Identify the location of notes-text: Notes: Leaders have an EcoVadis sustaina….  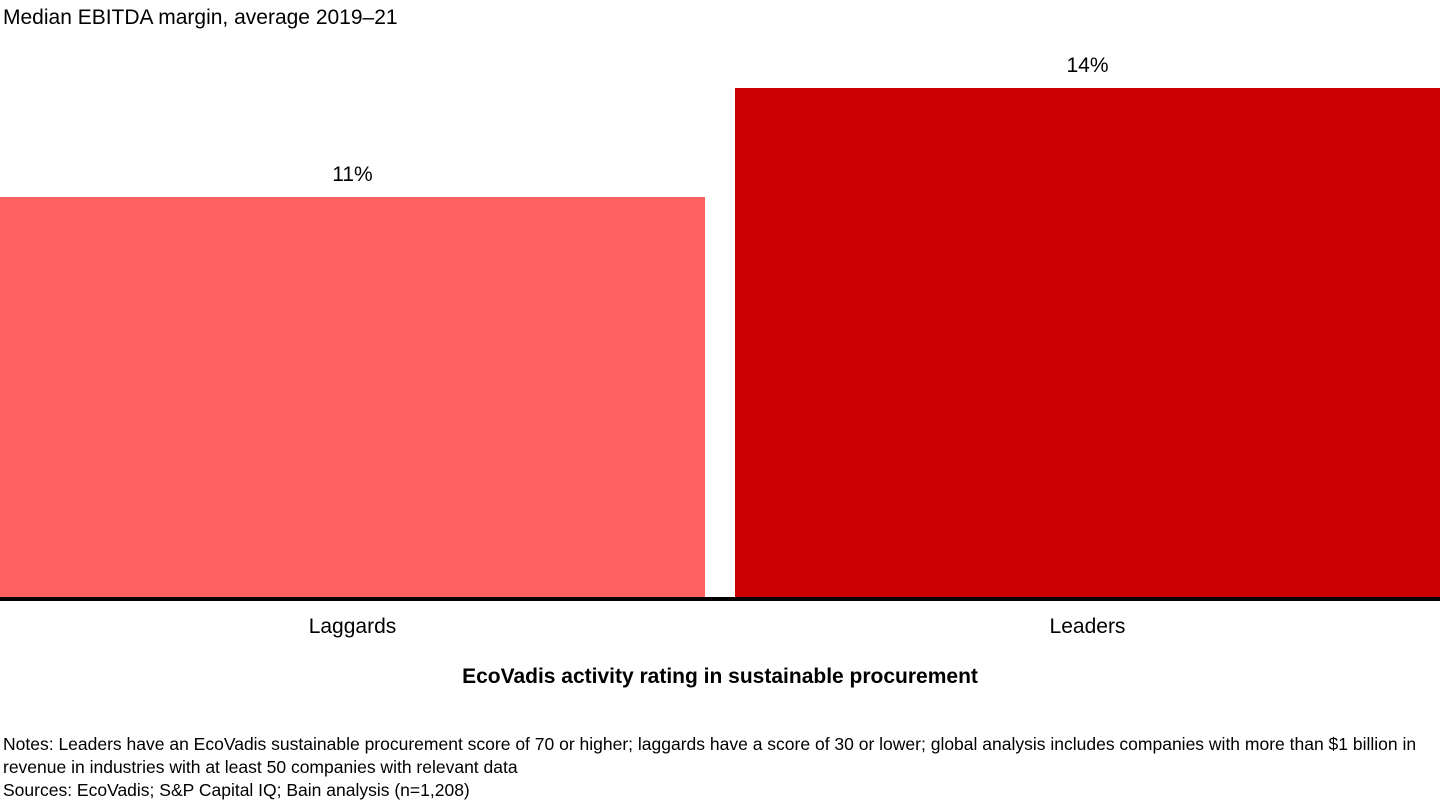
(710, 756).